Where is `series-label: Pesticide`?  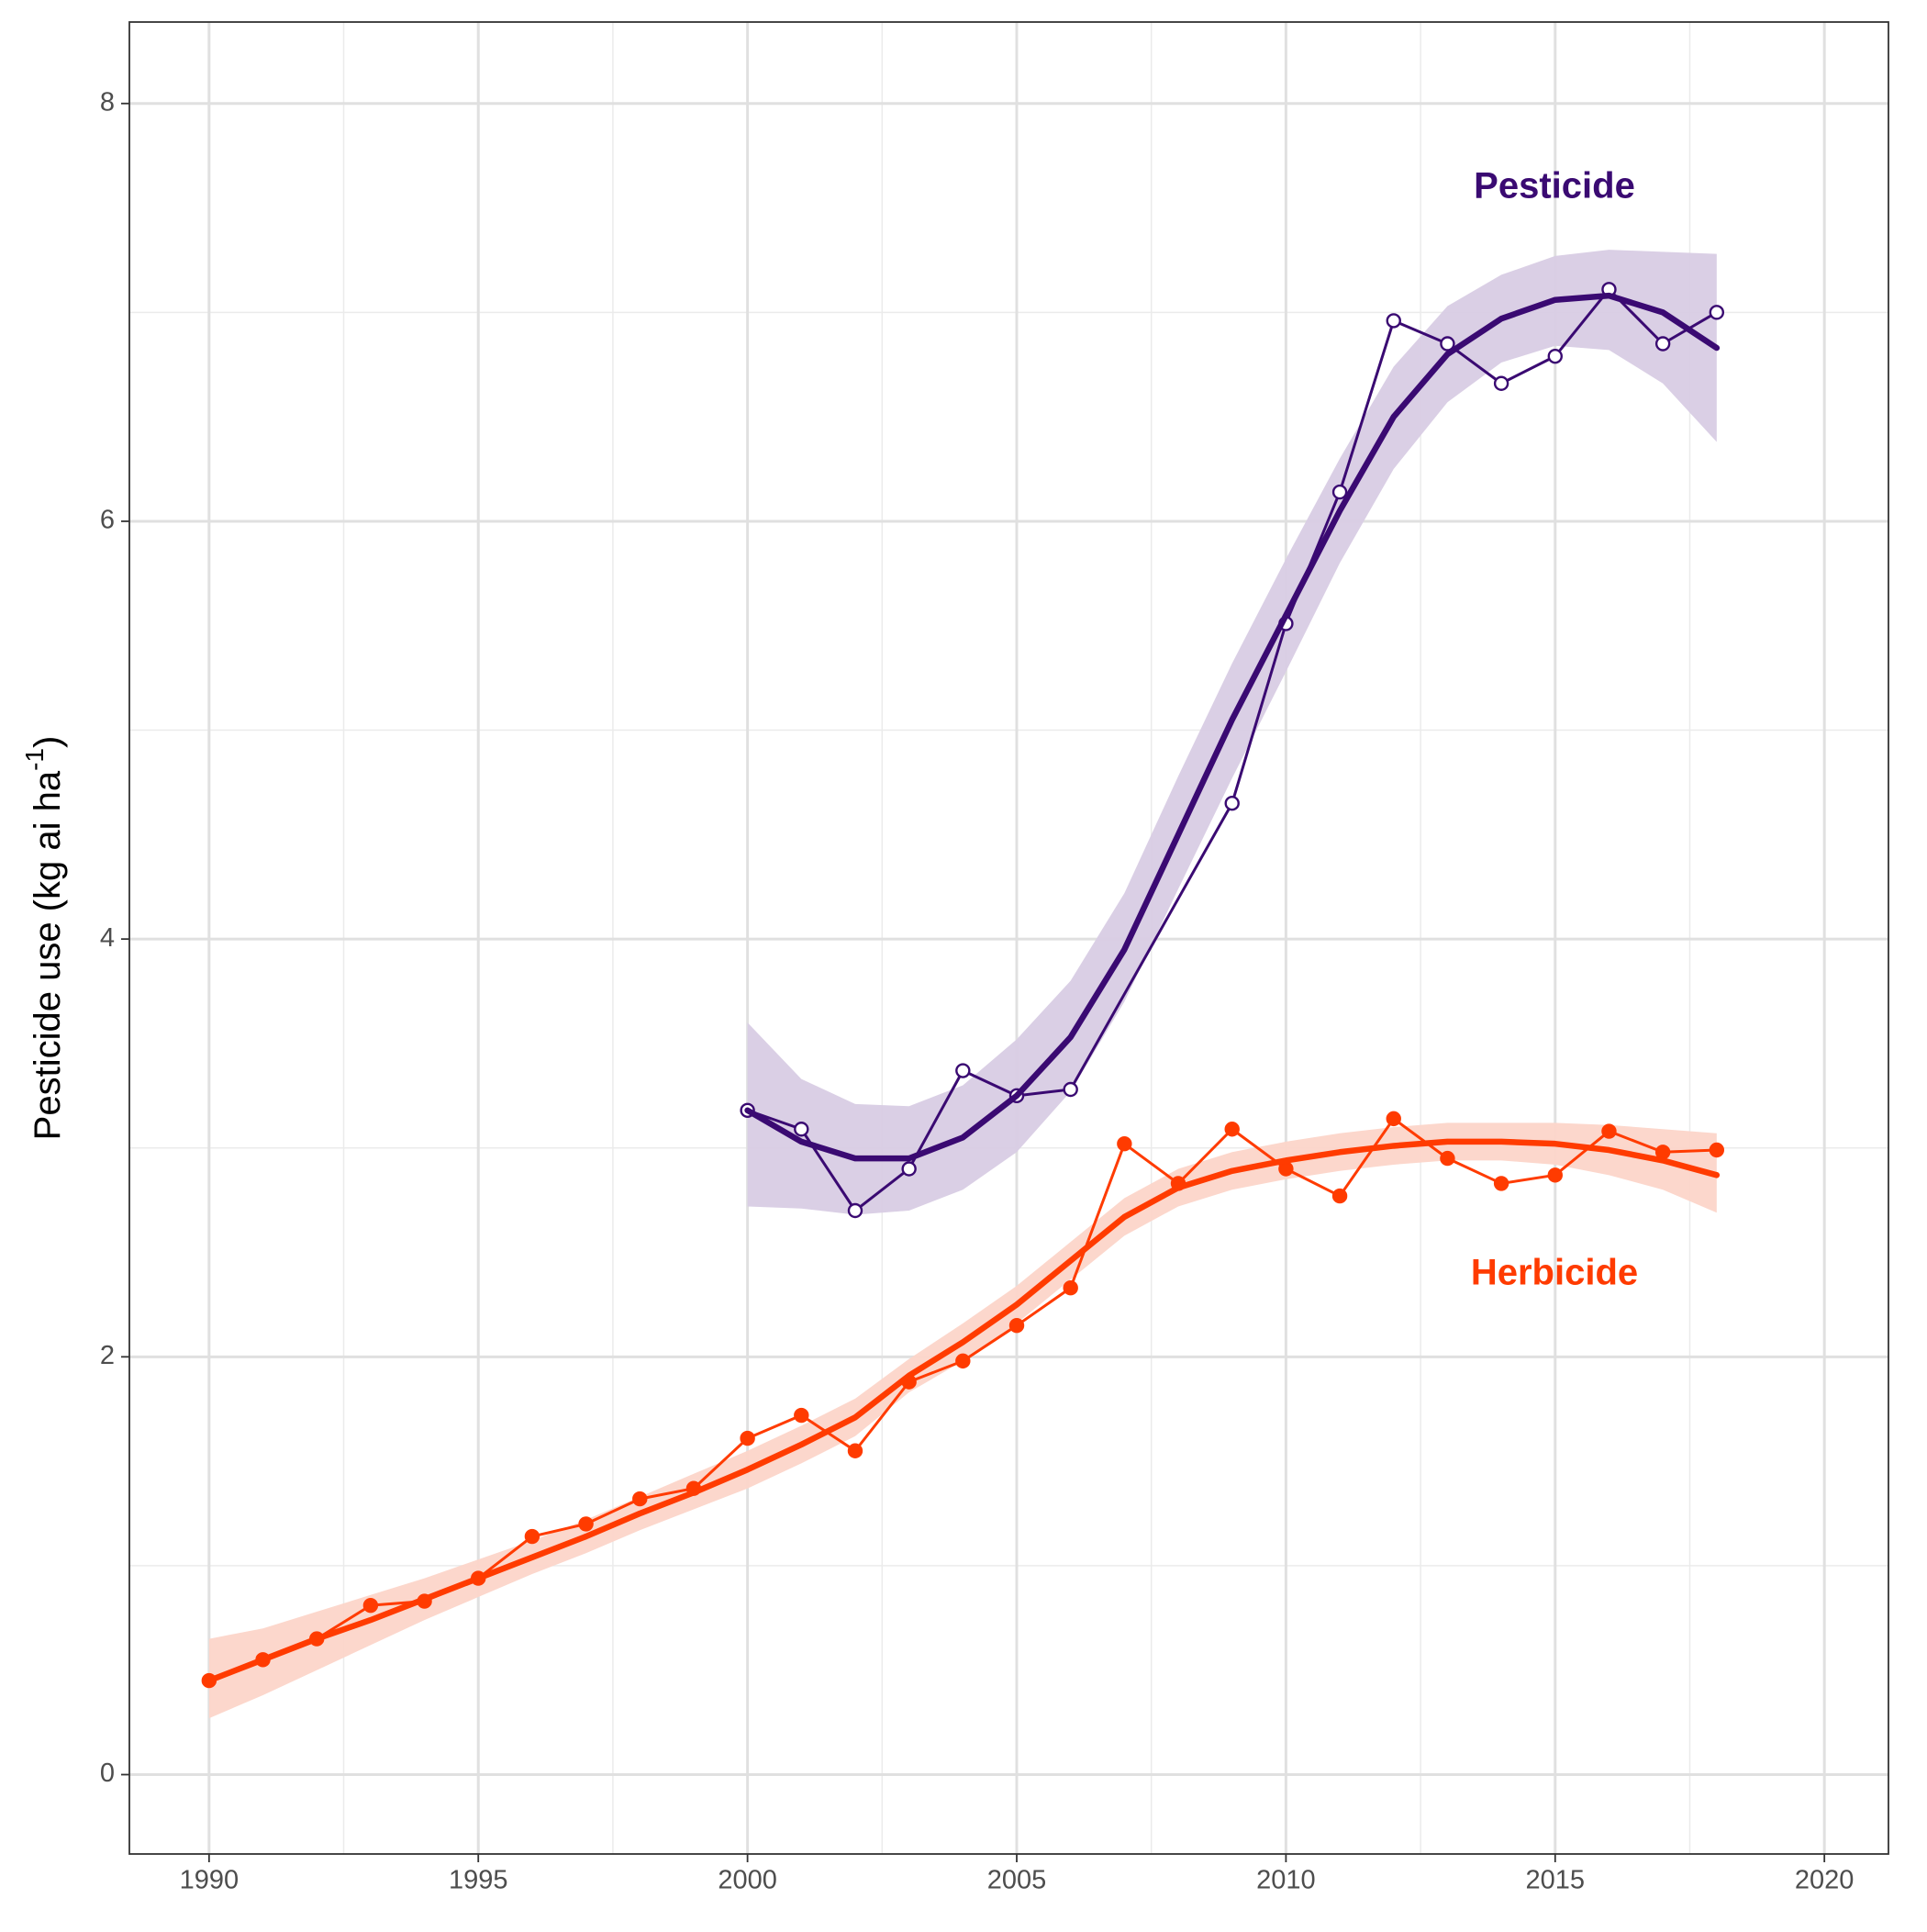 series-label: Pesticide is located at coordinates (1554, 186).